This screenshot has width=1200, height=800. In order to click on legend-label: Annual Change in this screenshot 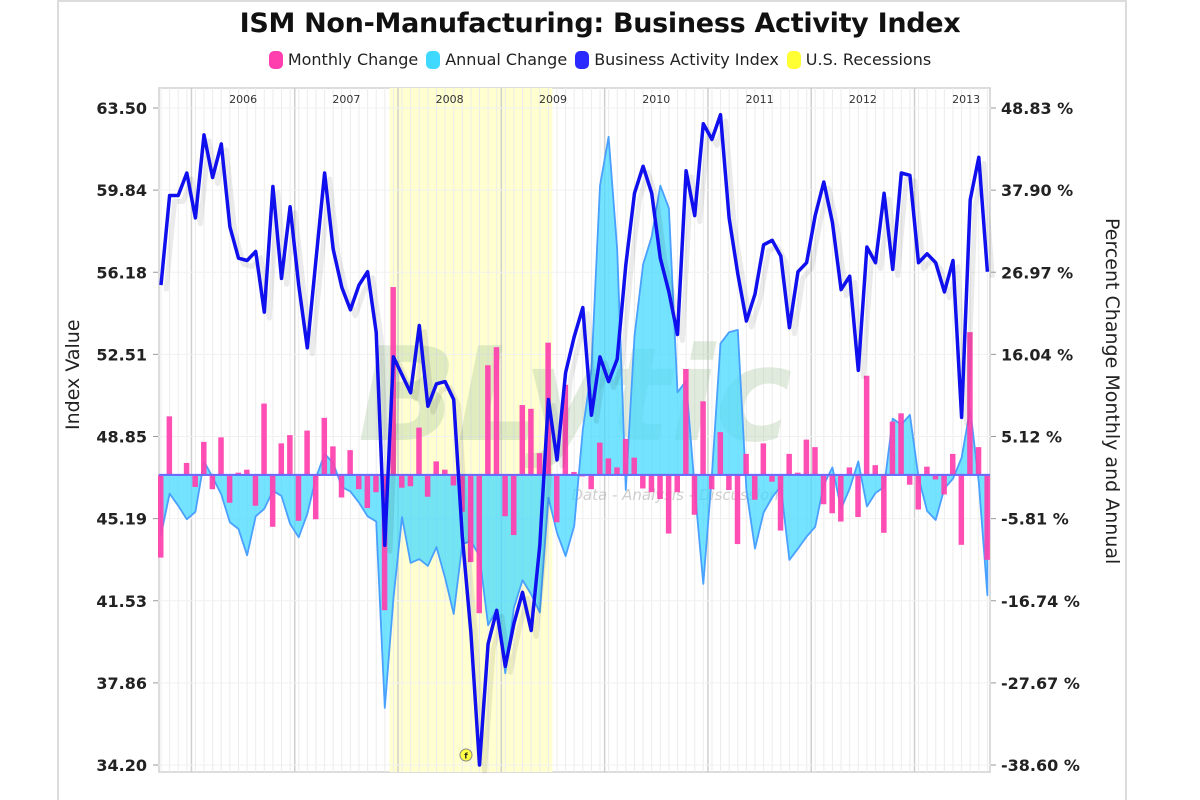, I will do `click(506, 59)`.